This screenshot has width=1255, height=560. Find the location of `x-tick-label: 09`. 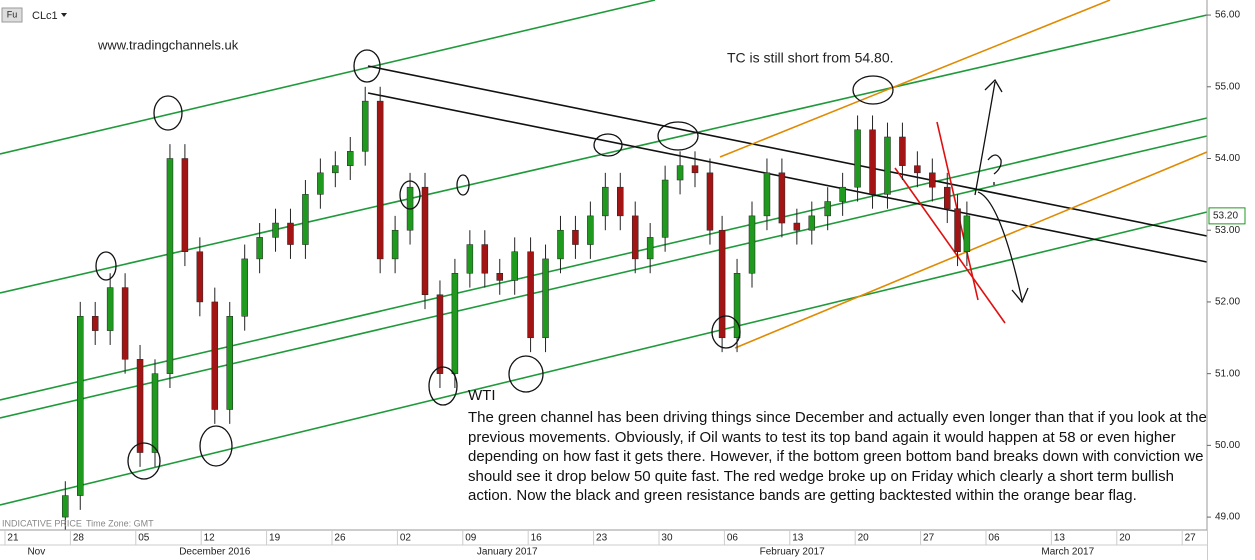

x-tick-label: 09 is located at coordinates (471, 538).